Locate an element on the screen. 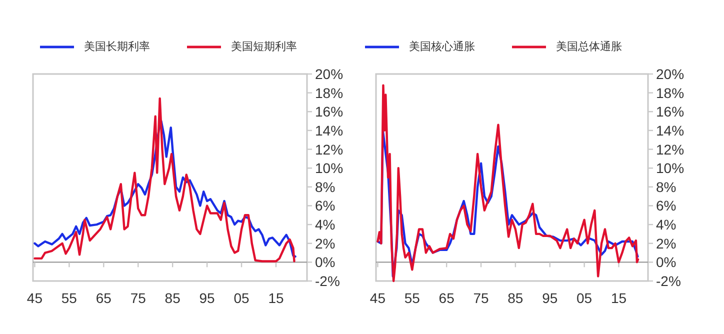 This screenshot has height=334, width=724. legend-label: 美国核心通胀 is located at coordinates (442, 46).